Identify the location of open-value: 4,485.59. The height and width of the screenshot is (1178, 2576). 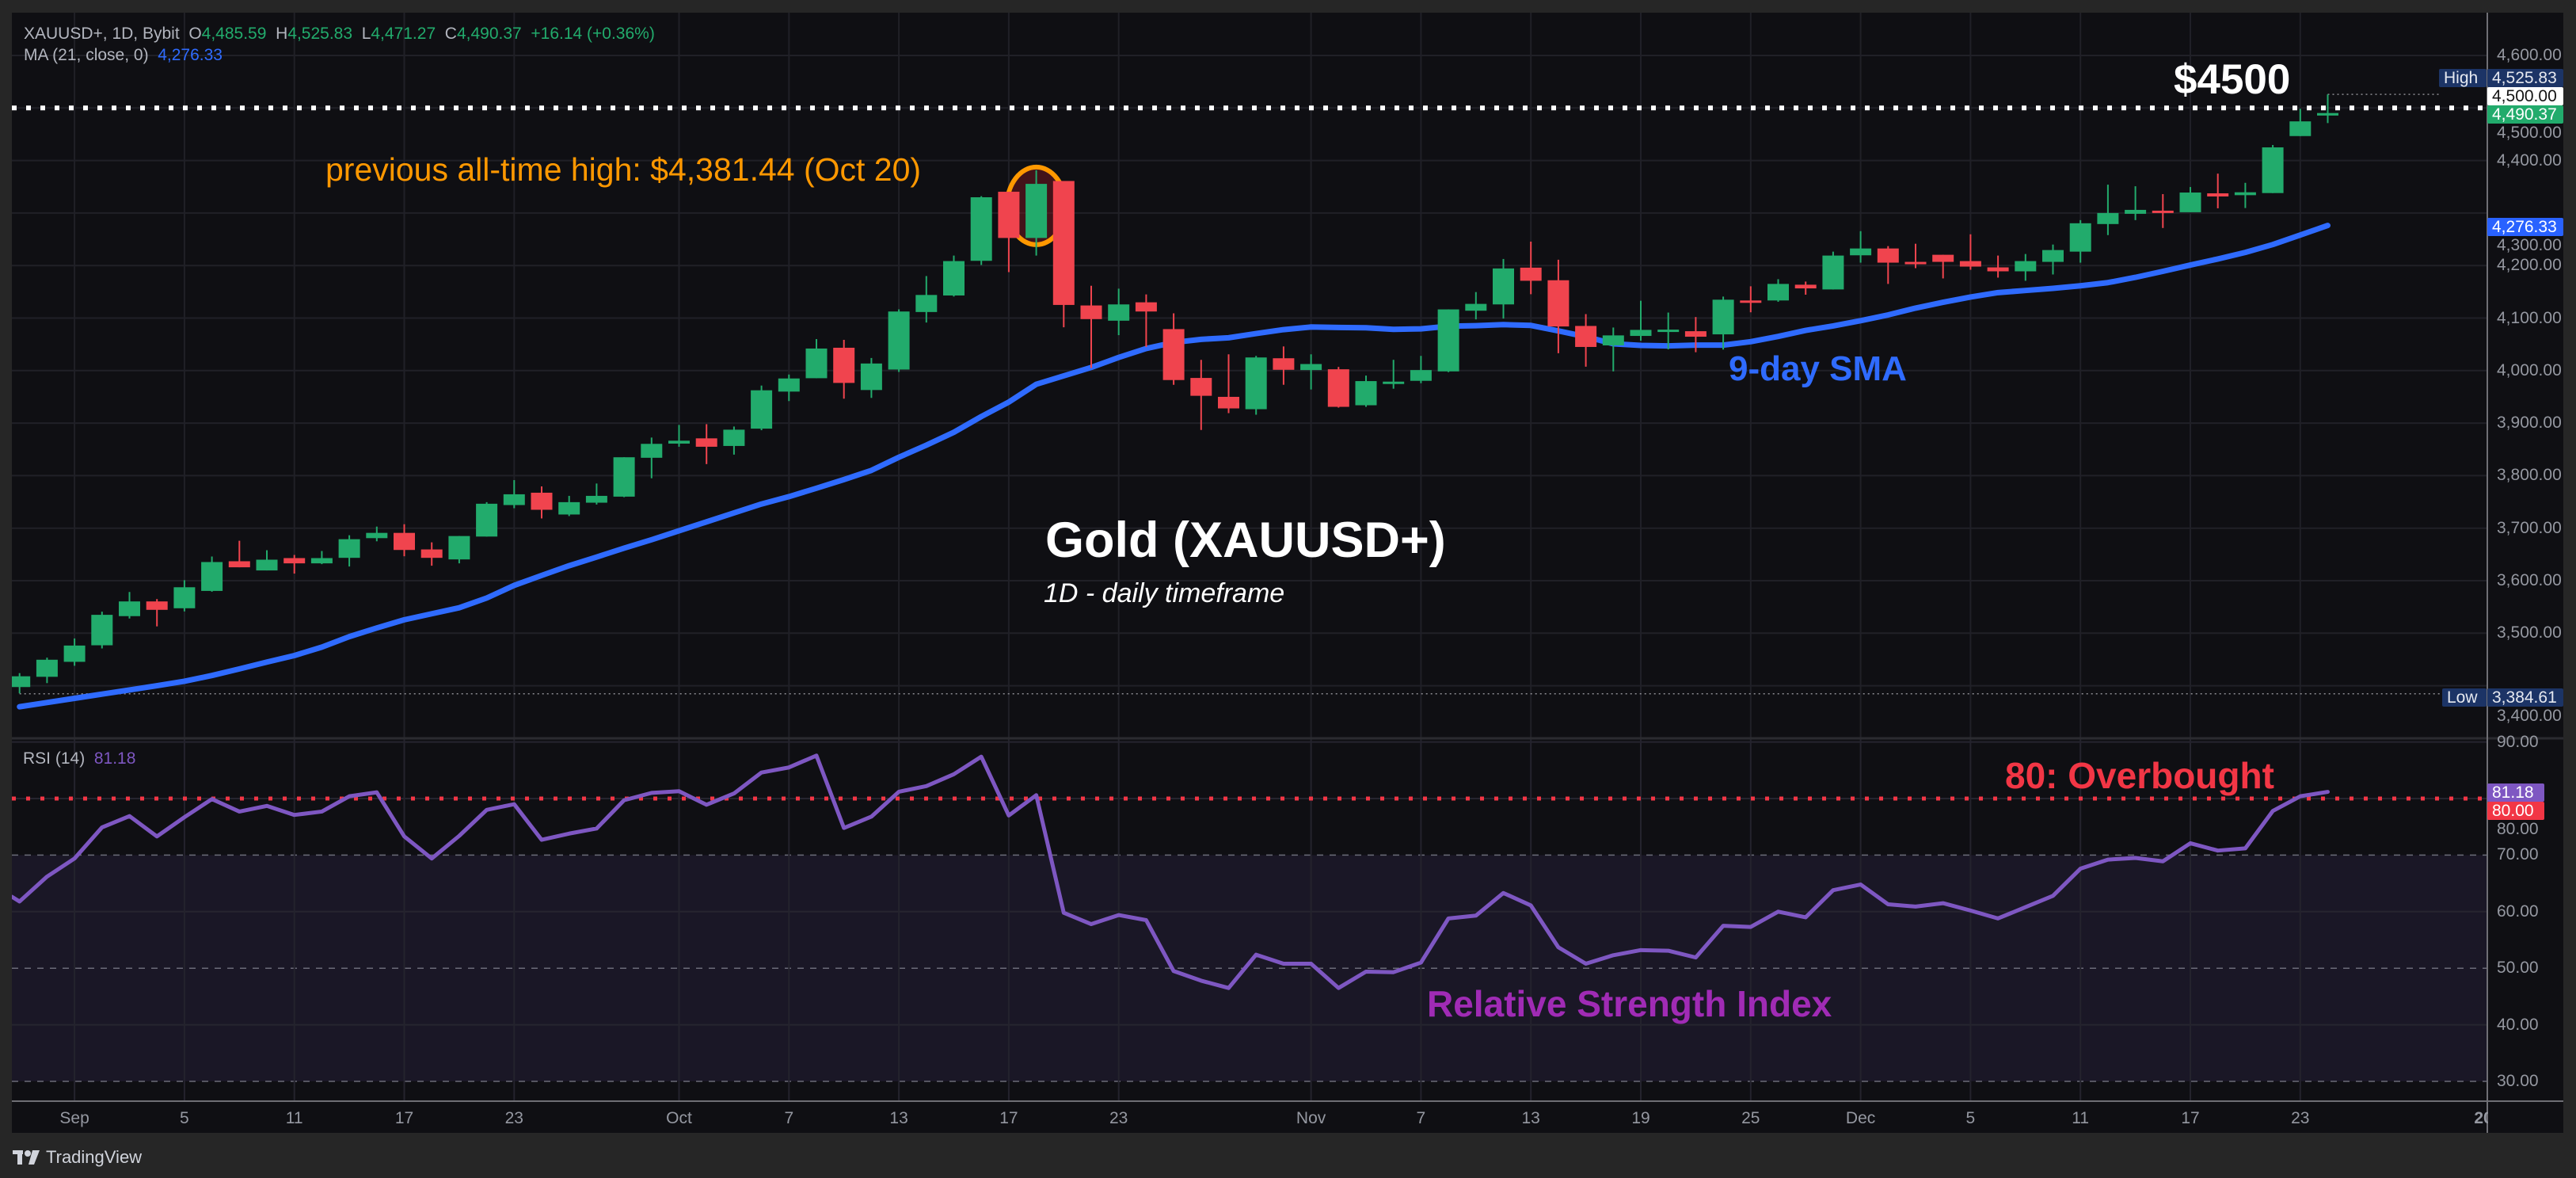
(234, 34).